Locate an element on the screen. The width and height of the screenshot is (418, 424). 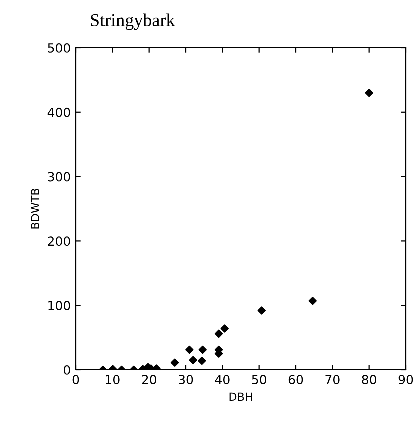
x-tick-label: 0 is located at coordinates (76, 380).